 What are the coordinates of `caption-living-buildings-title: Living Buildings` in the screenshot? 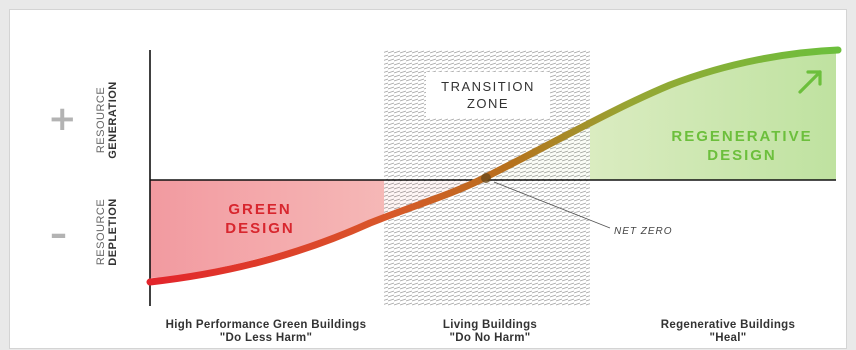 It's located at (490, 325).